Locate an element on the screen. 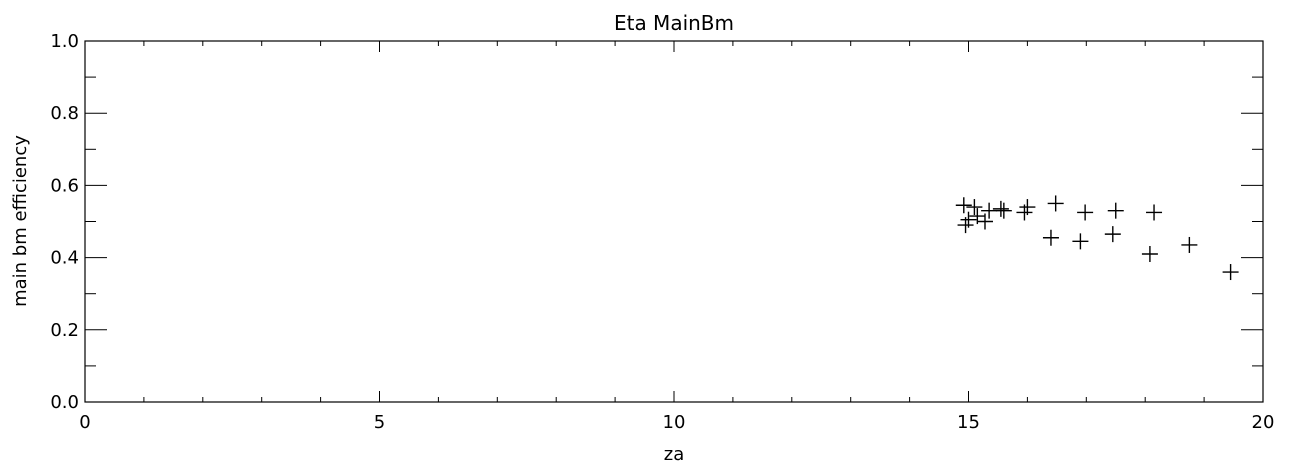  y-tick-label: 1.0 is located at coordinates (64, 41).